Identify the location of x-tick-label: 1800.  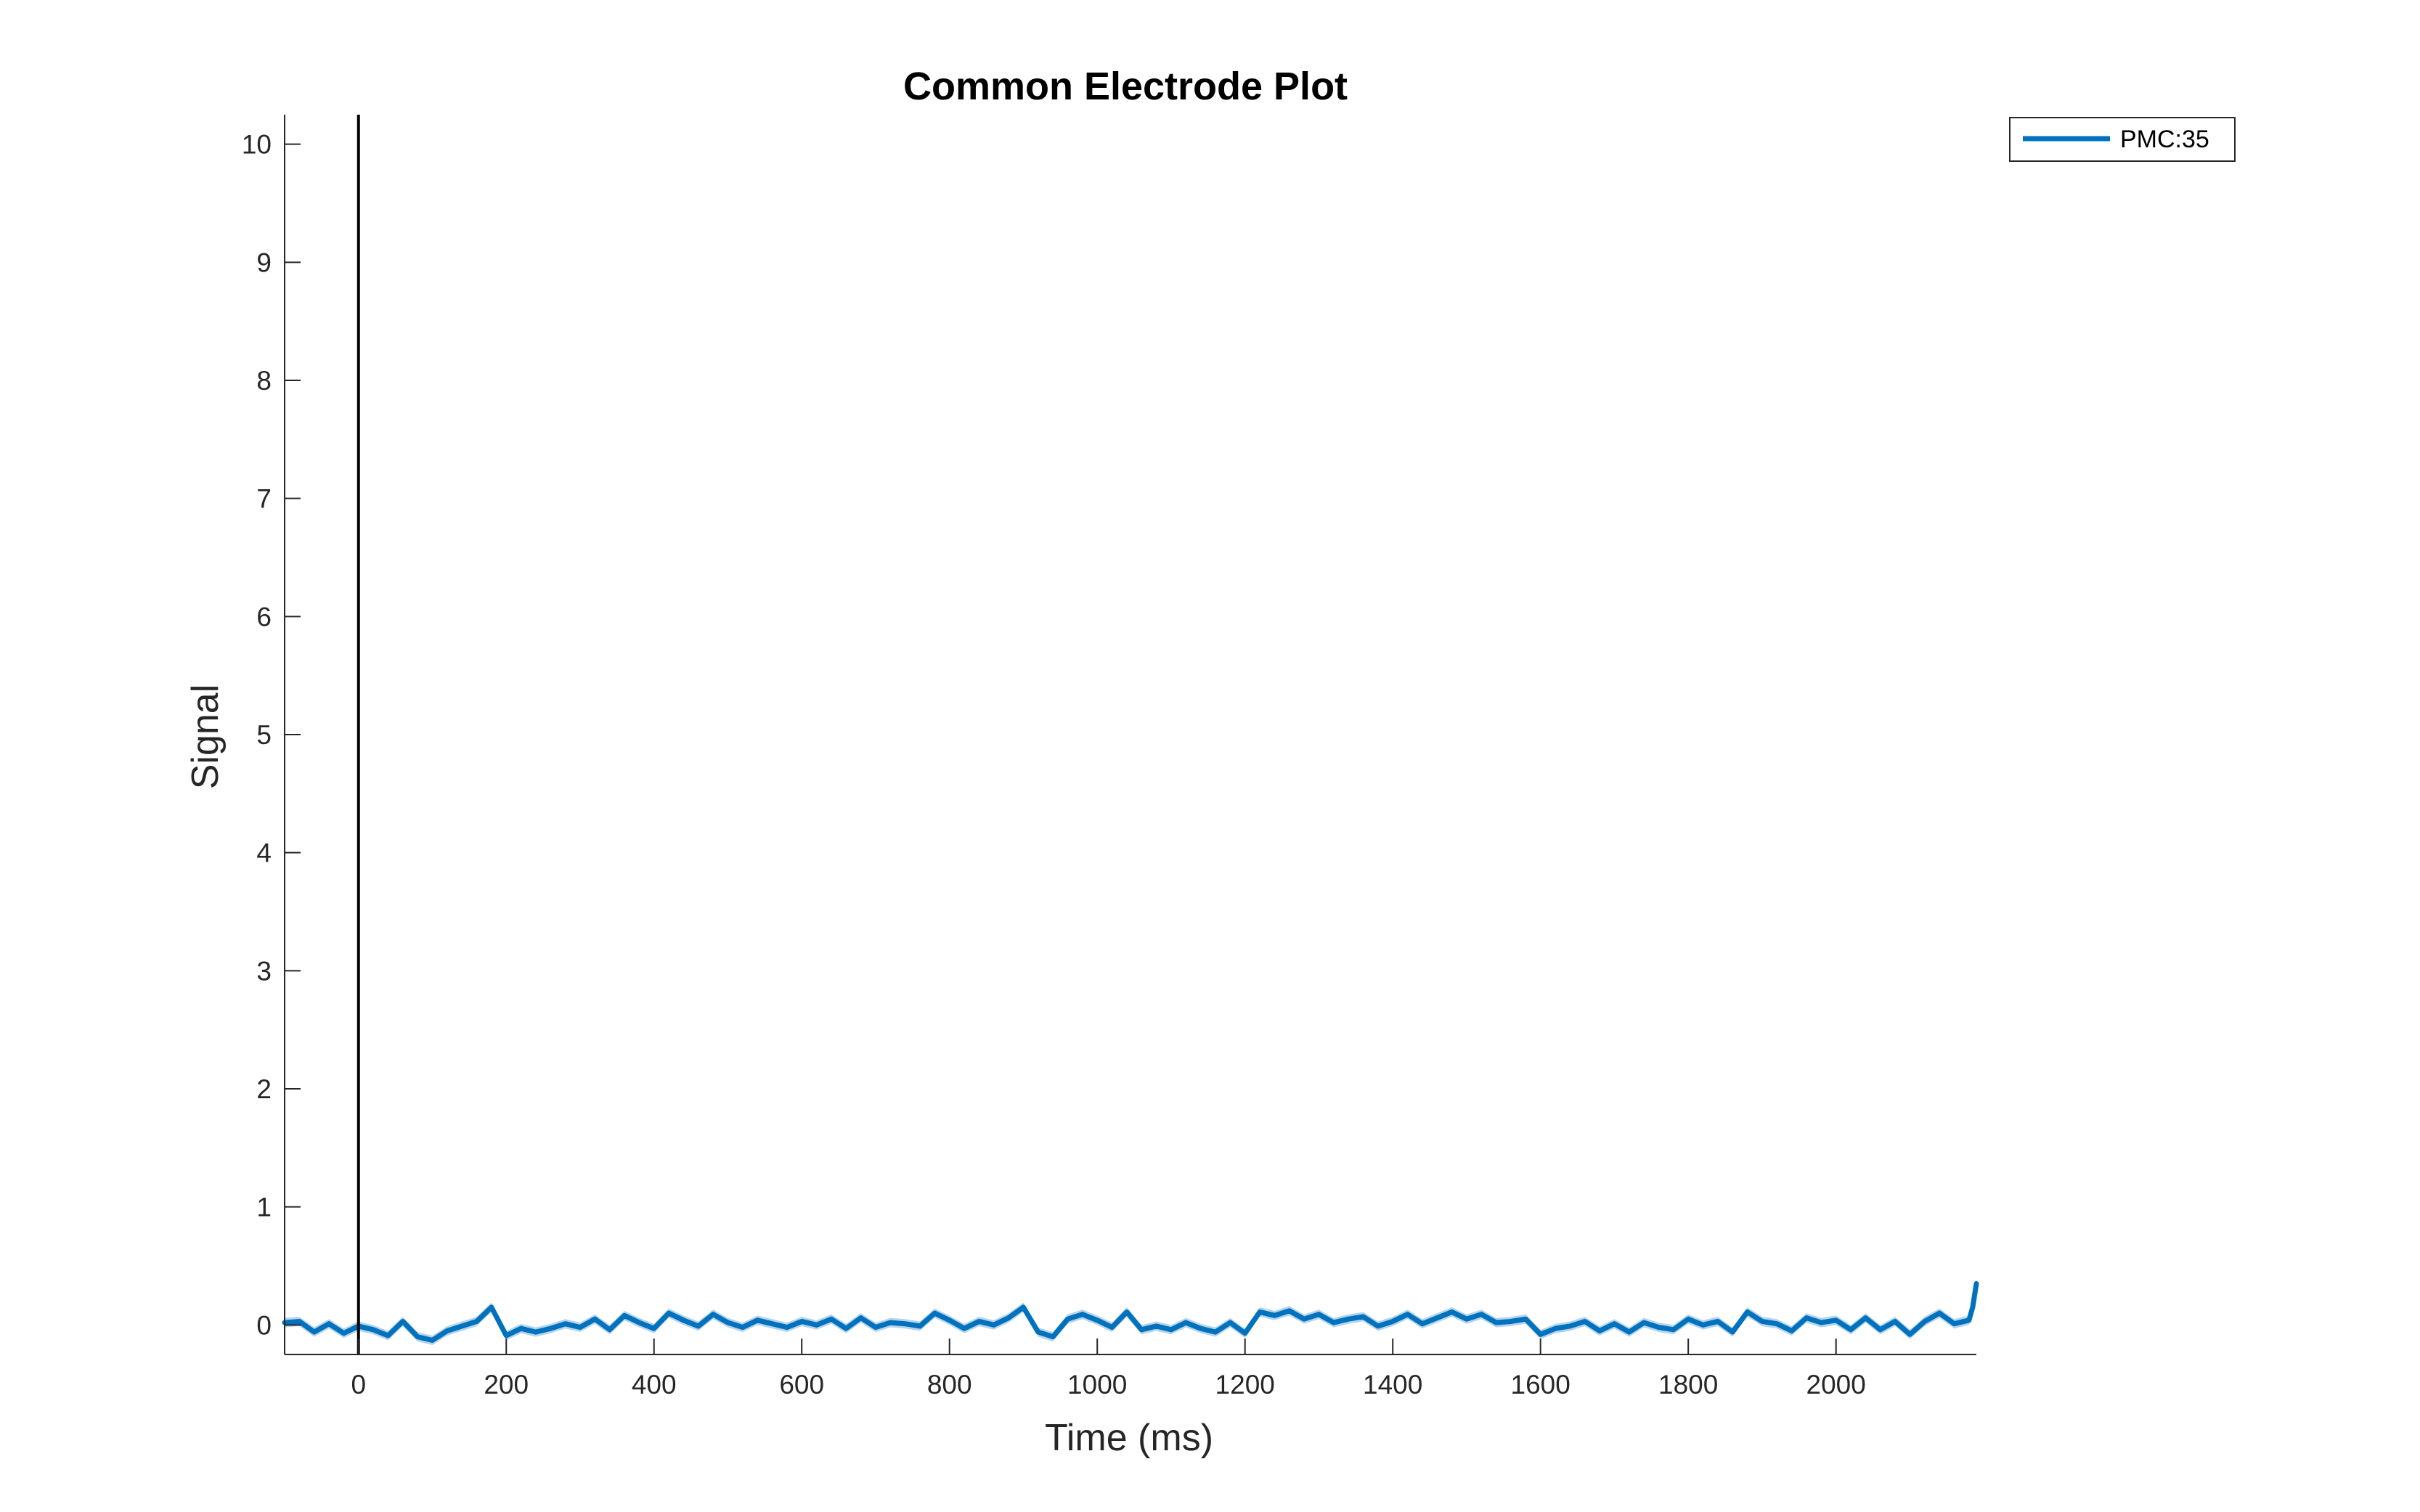
(1688, 1384).